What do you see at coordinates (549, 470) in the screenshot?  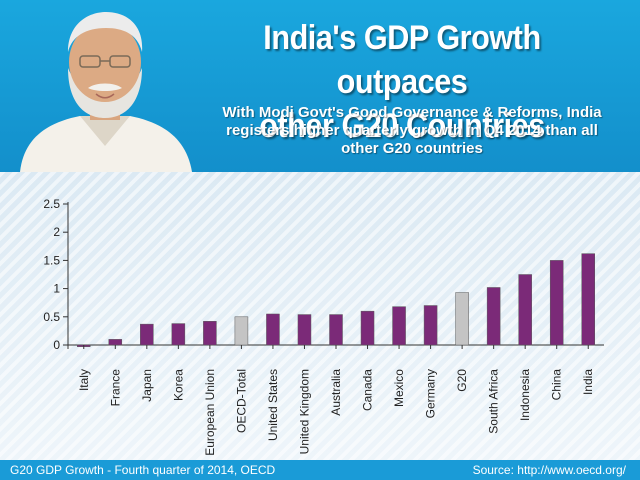 I see `footer-source: Source: http://www.oecd.org/` at bounding box center [549, 470].